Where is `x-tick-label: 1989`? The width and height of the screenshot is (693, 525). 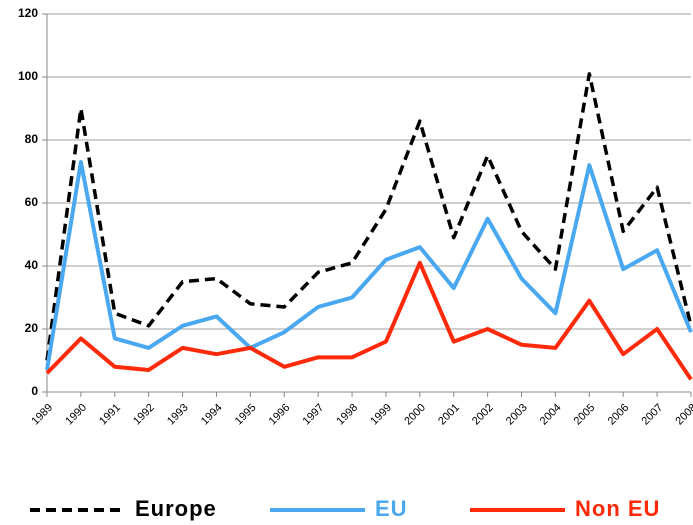 x-tick-label: 1989 is located at coordinates (42, 415).